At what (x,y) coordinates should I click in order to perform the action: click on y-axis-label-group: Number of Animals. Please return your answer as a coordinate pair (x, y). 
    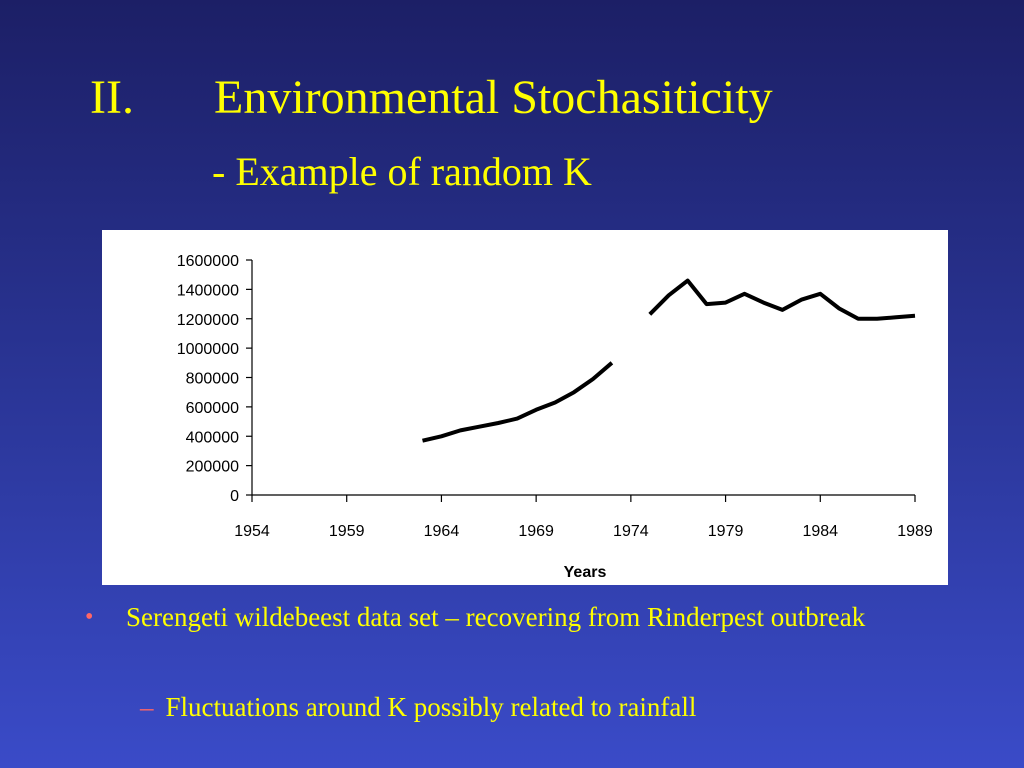
    Looking at the image, I should click on (120, 397).